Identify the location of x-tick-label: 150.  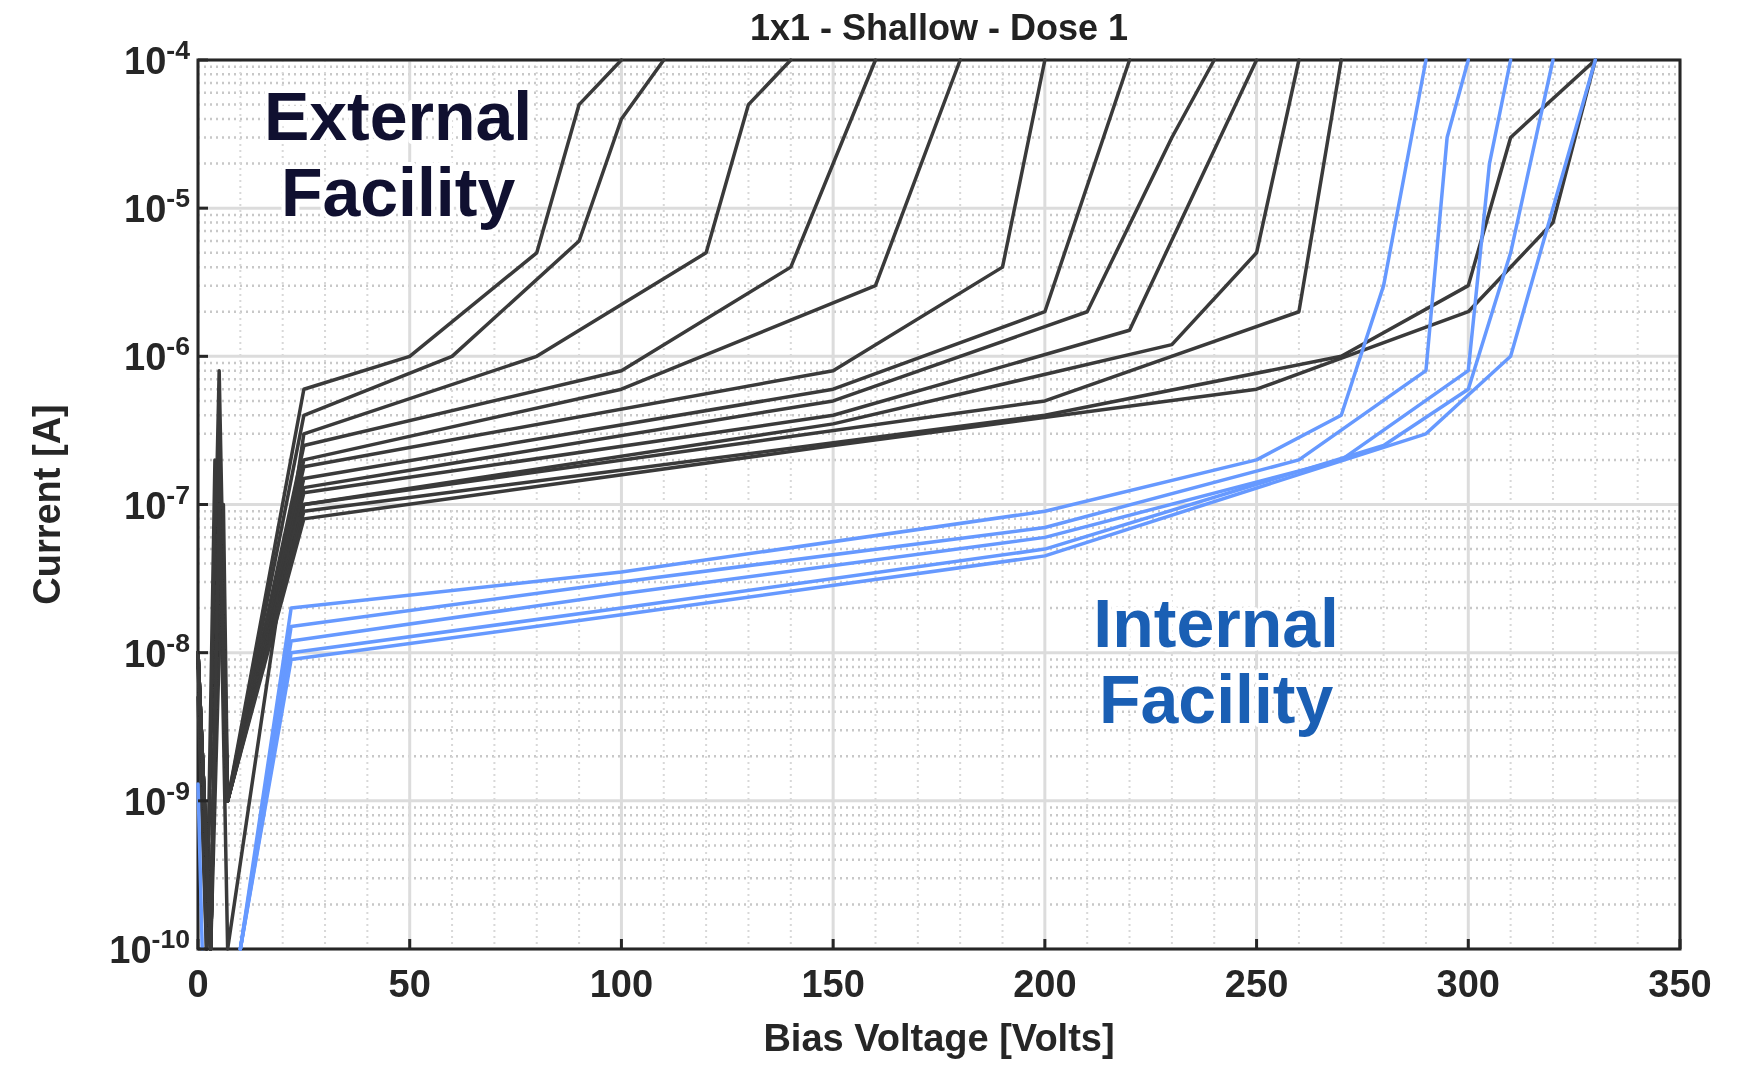
(833, 984).